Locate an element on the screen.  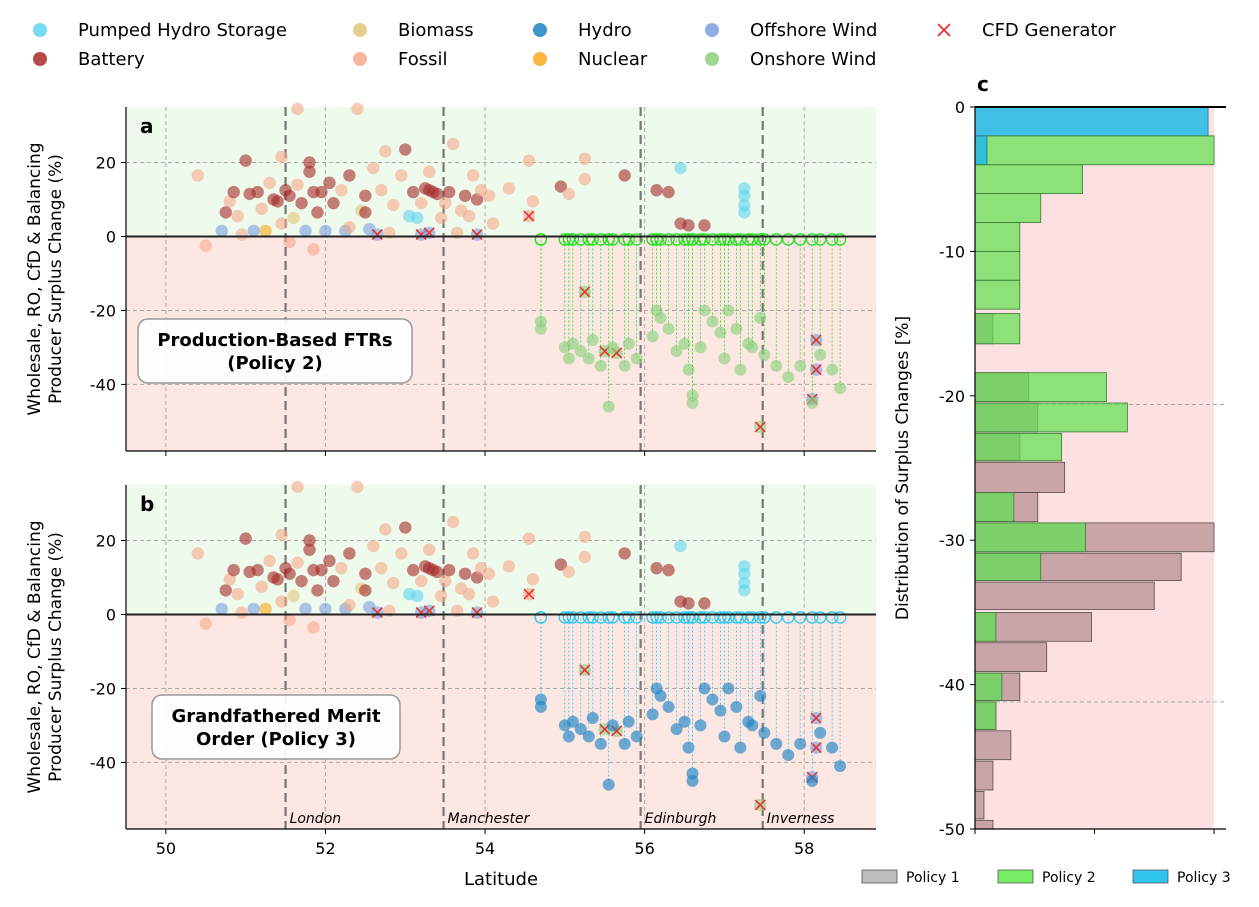
hist-legend-label: Policy 3 is located at coordinates (1204, 878).